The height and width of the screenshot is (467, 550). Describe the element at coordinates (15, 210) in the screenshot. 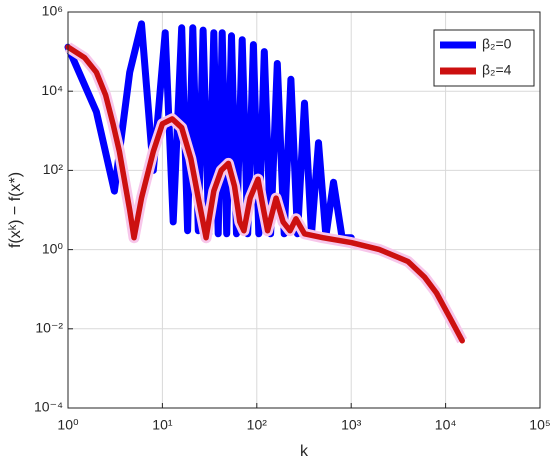

I see `y-axis-label: f(xᵏ) − f(x*)` at that location.